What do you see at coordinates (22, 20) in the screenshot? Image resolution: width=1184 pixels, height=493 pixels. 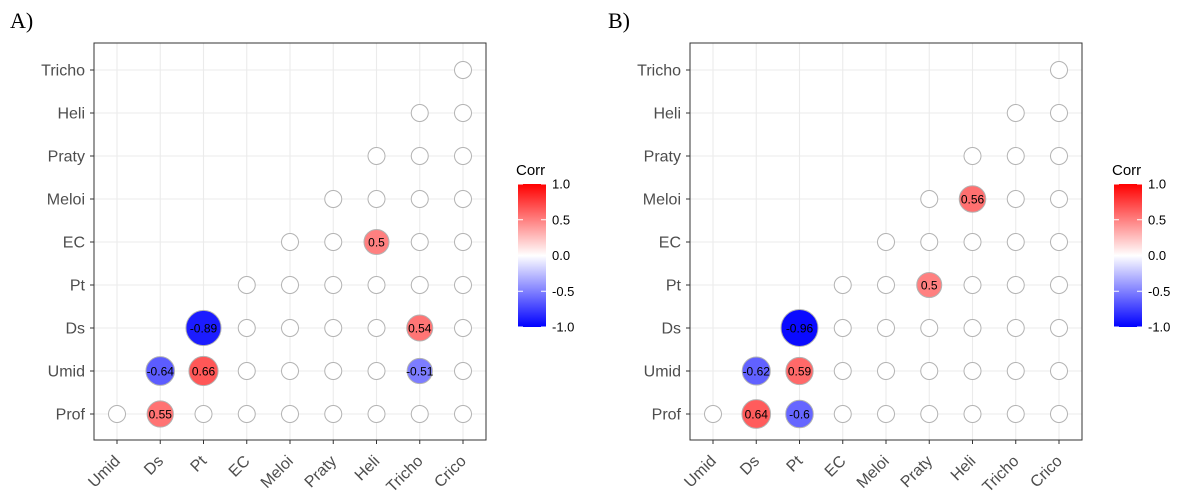 I see `panel-label-a: A)` at bounding box center [22, 20].